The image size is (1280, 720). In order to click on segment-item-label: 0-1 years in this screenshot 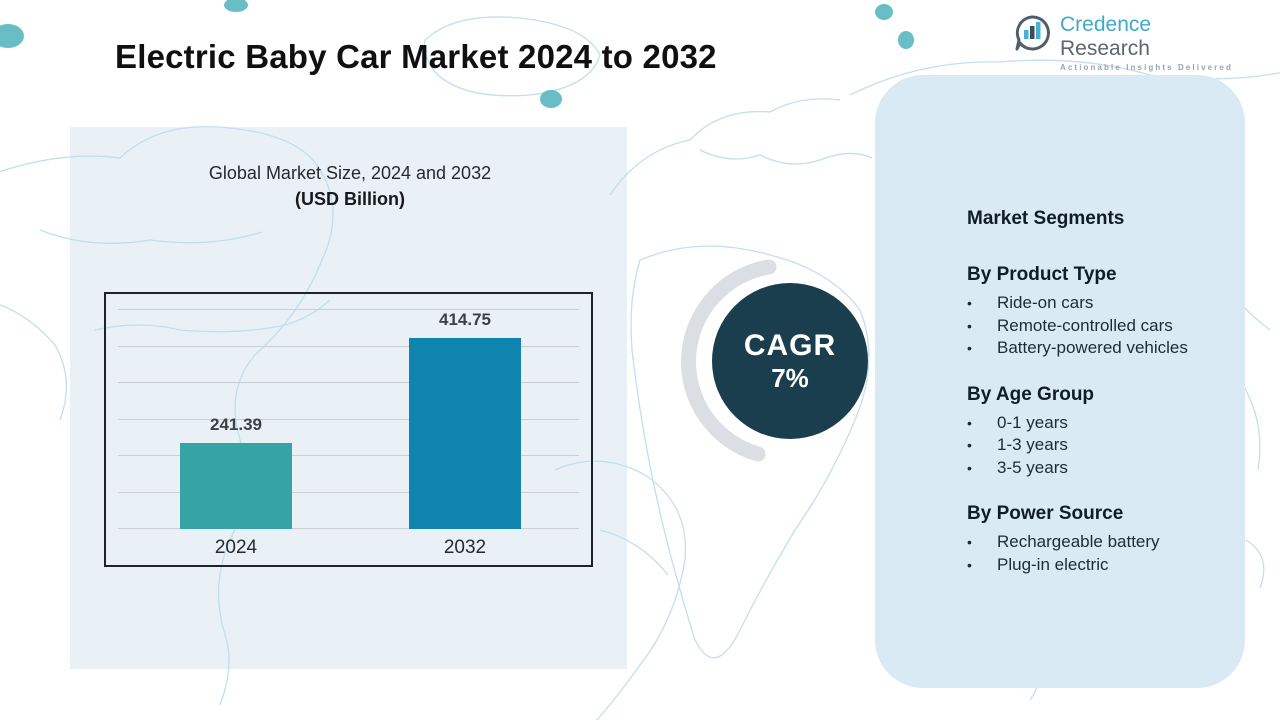, I will do `click(1032, 422)`.